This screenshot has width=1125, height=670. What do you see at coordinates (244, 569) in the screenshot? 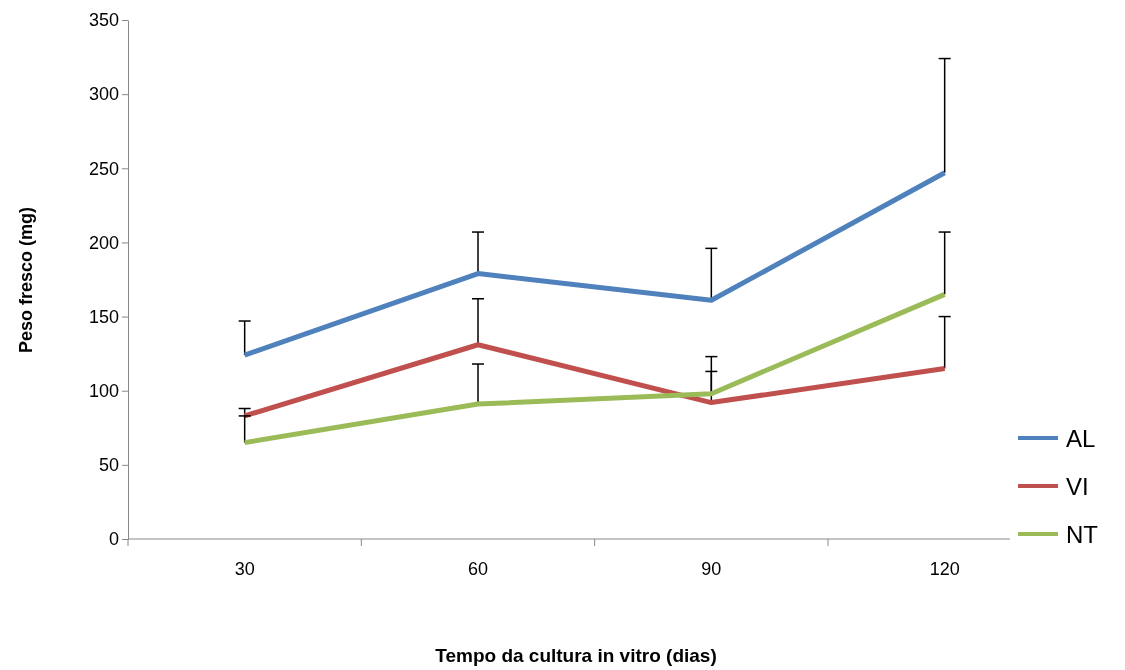
I see `x-tick-label: 30` at bounding box center [244, 569].